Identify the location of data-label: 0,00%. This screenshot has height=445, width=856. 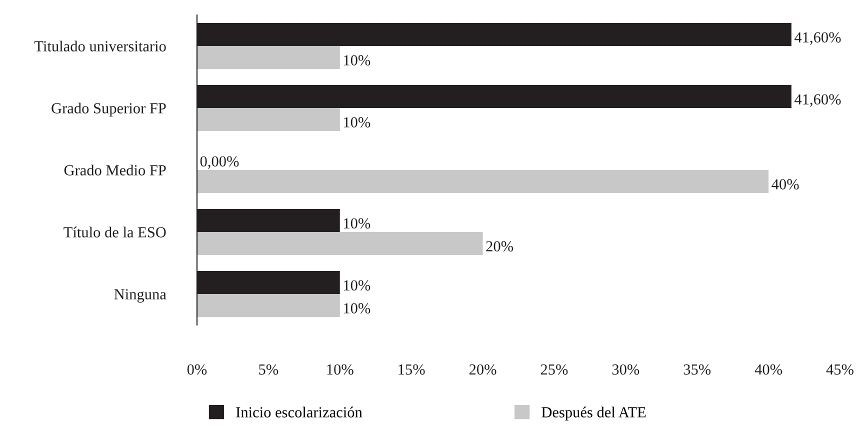
(219, 162).